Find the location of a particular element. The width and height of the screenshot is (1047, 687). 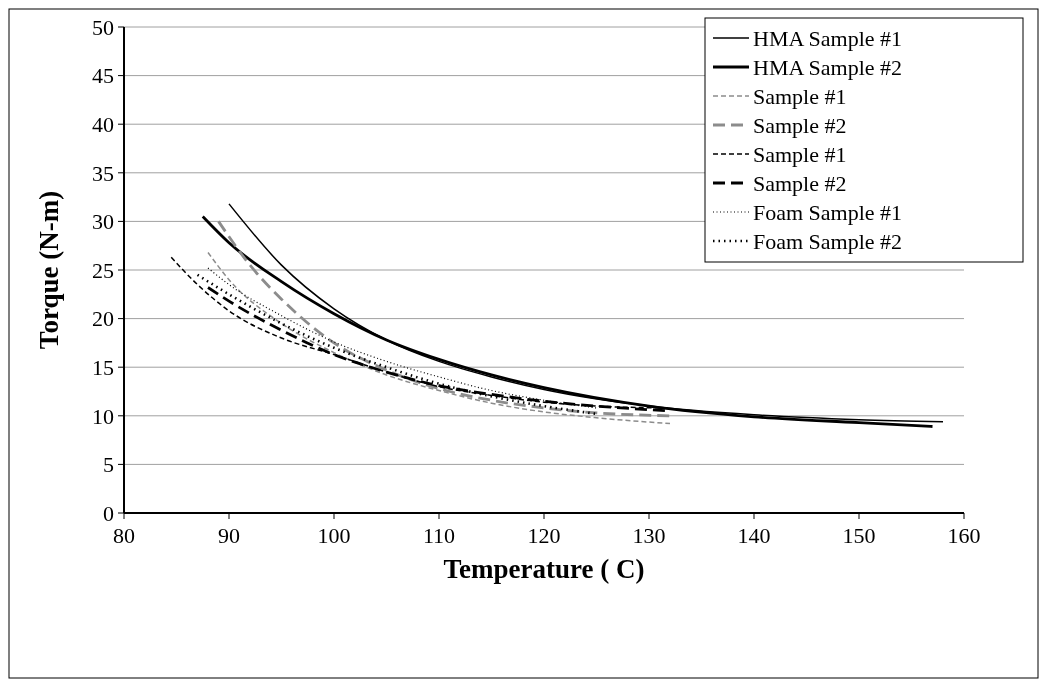

x-tick-label: 160 is located at coordinates (964, 535).